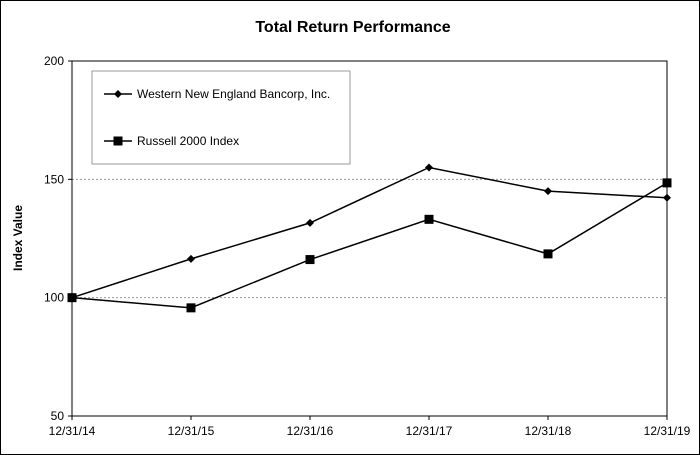  I want to click on legend-label: Russell 2000 Index, so click(188, 141).